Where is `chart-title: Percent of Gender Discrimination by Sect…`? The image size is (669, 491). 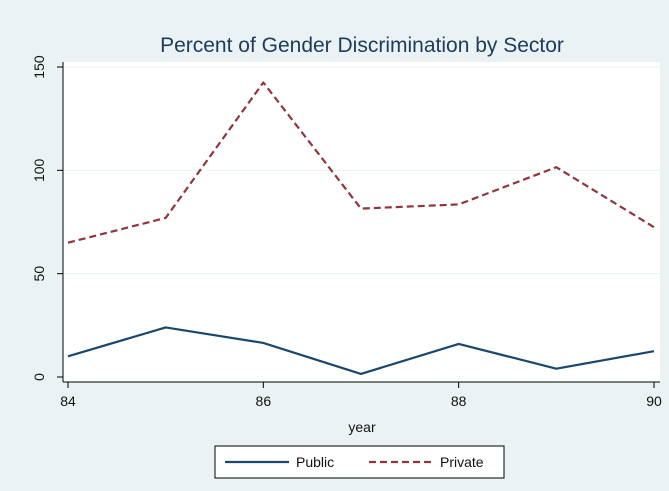
chart-title: Percent of Gender Discrimination by Sect… is located at coordinates (362, 45).